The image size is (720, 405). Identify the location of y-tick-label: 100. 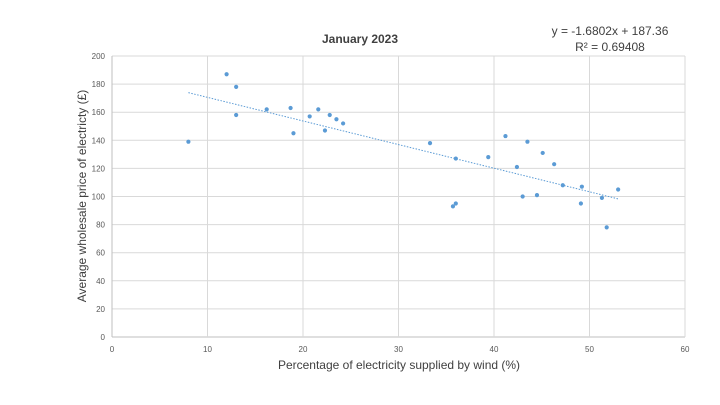
(99, 197).